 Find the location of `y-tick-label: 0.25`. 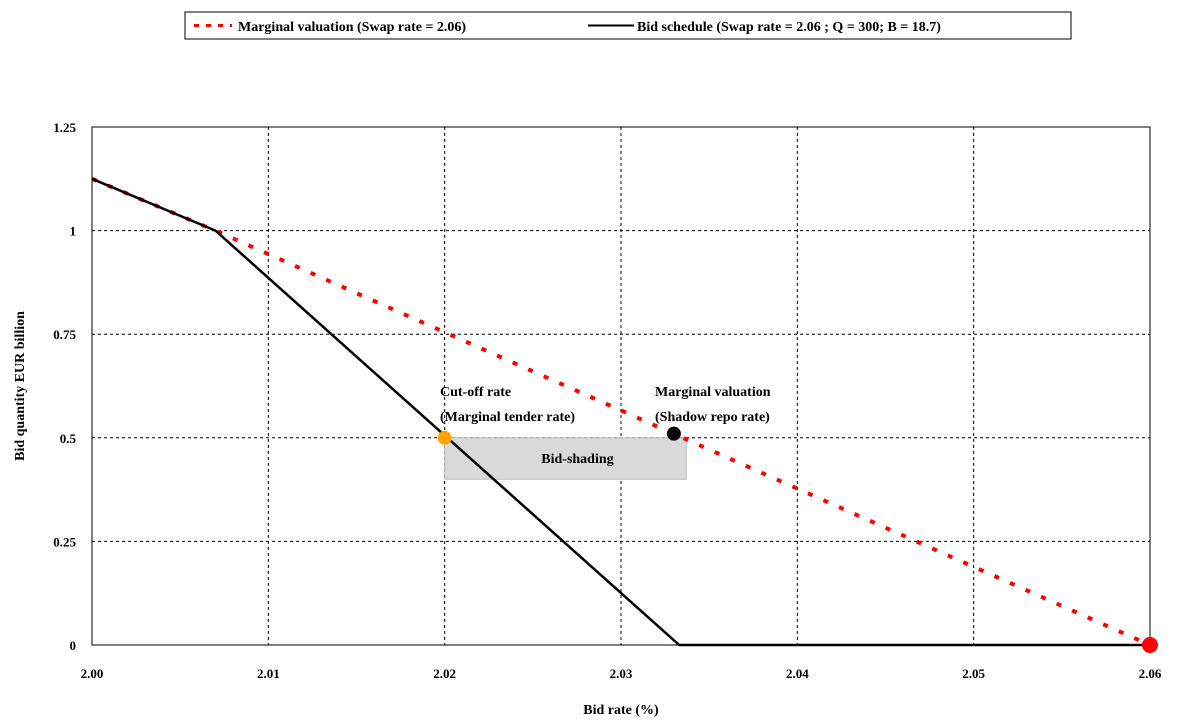

y-tick-label: 0.25 is located at coordinates (64, 541).